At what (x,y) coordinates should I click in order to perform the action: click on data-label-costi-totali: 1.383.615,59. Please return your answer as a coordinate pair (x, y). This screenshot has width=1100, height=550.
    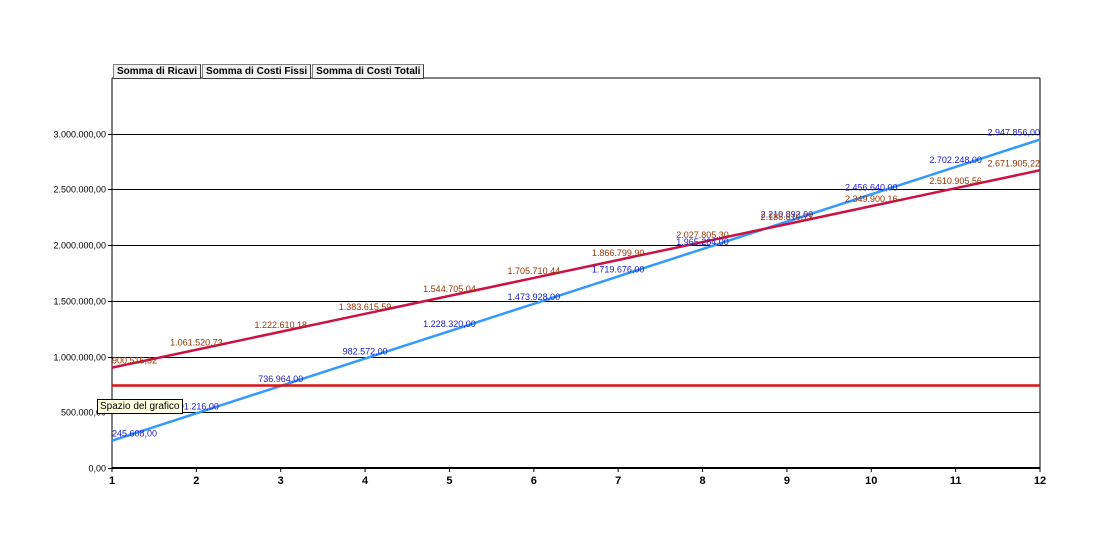
    Looking at the image, I should click on (365, 307).